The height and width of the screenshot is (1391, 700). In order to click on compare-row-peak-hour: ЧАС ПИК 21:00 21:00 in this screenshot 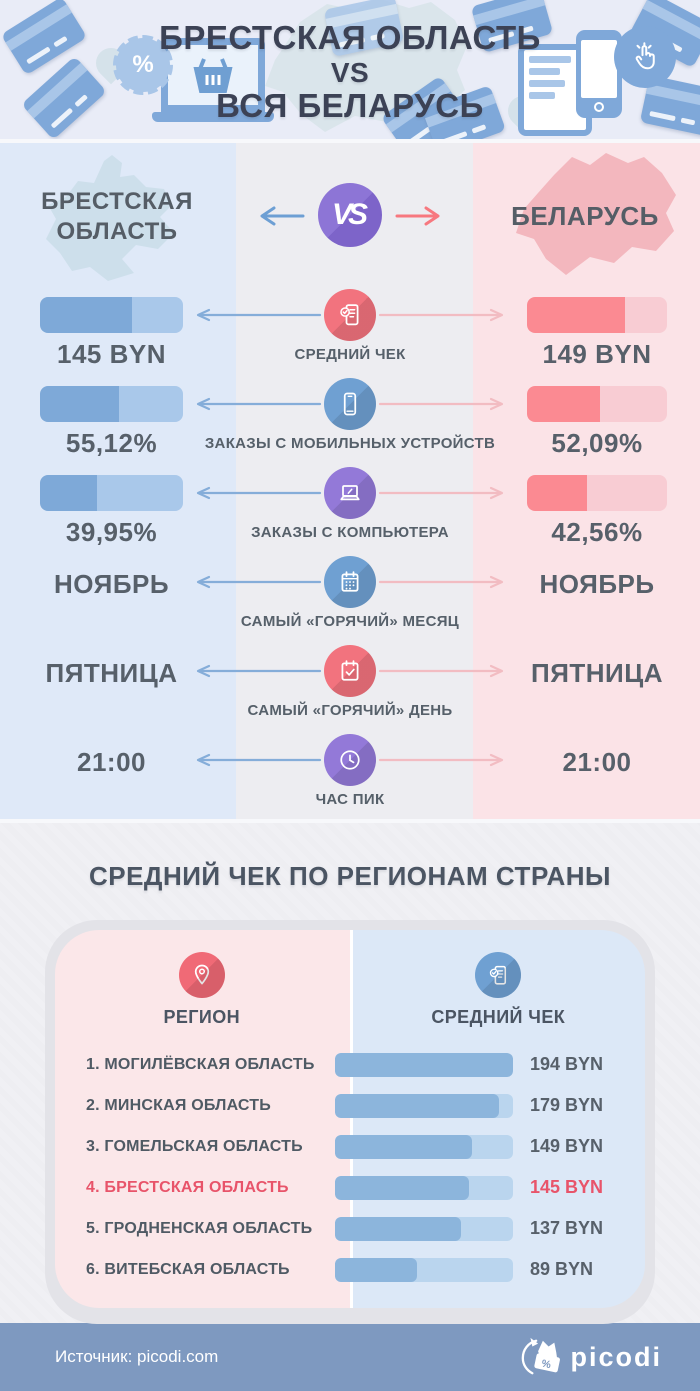, I will do `click(350, 778)`.